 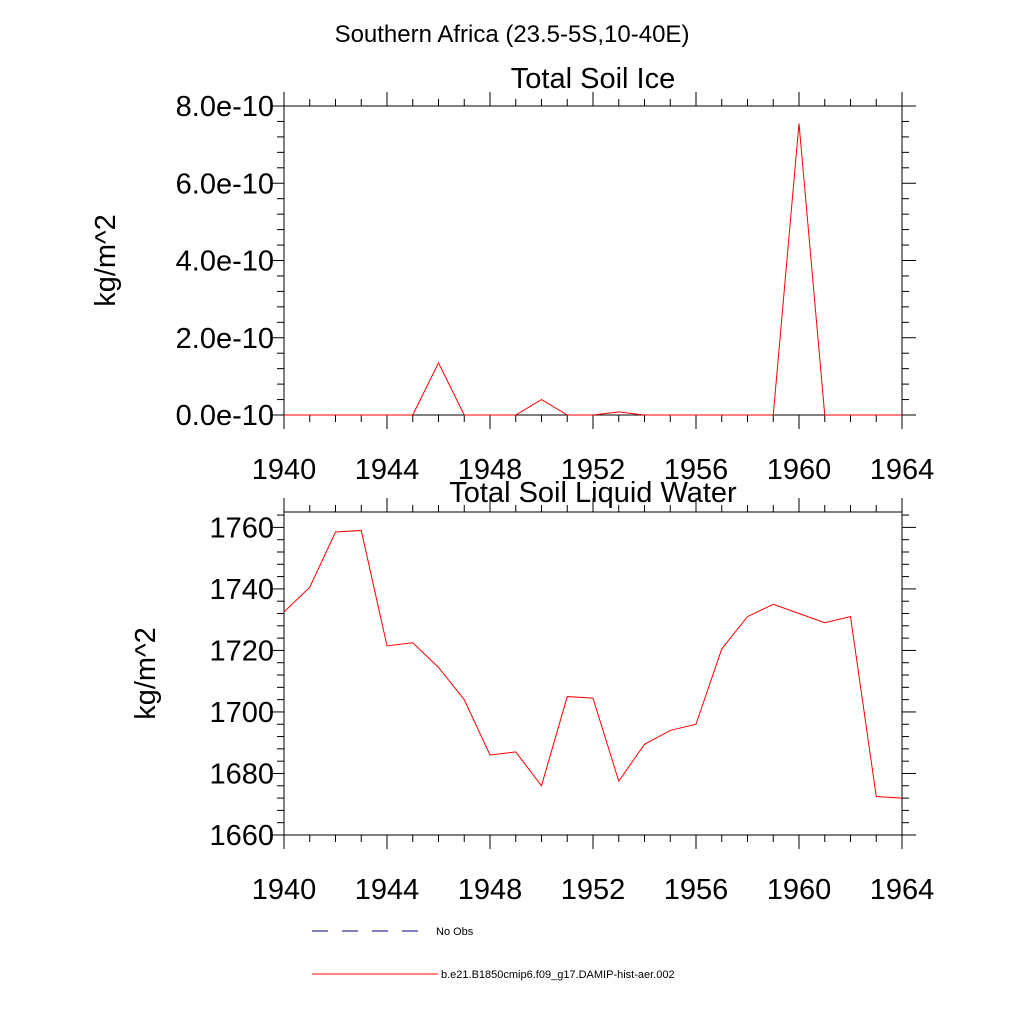 What do you see at coordinates (225, 262) in the screenshot?
I see `soil-ice-ytick-label: 4.0e-10` at bounding box center [225, 262].